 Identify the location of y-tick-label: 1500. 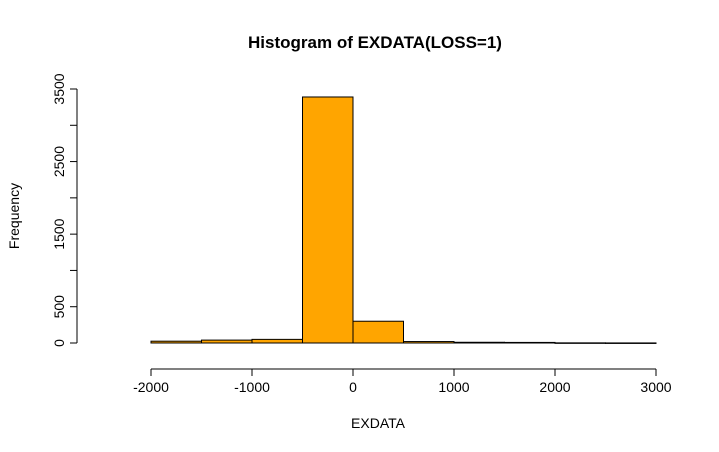
(59, 233).